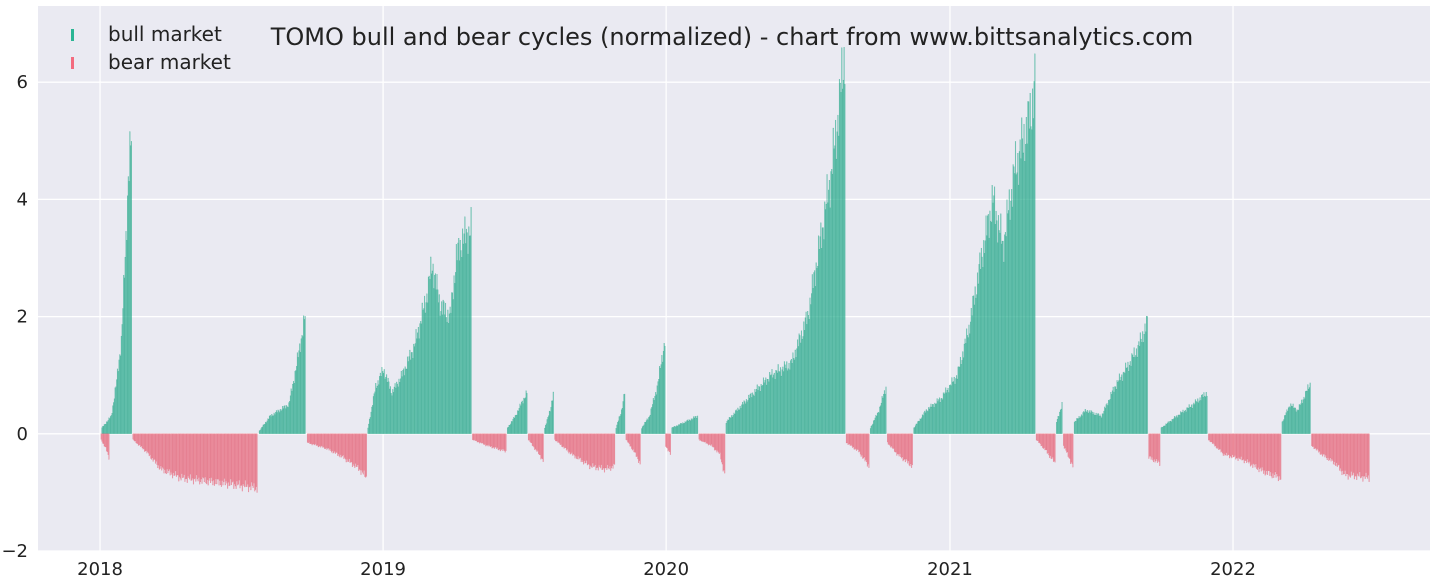 This screenshot has height=583, width=1436. What do you see at coordinates (151, 48) in the screenshot?
I see `legend: bull market bear market` at bounding box center [151, 48].